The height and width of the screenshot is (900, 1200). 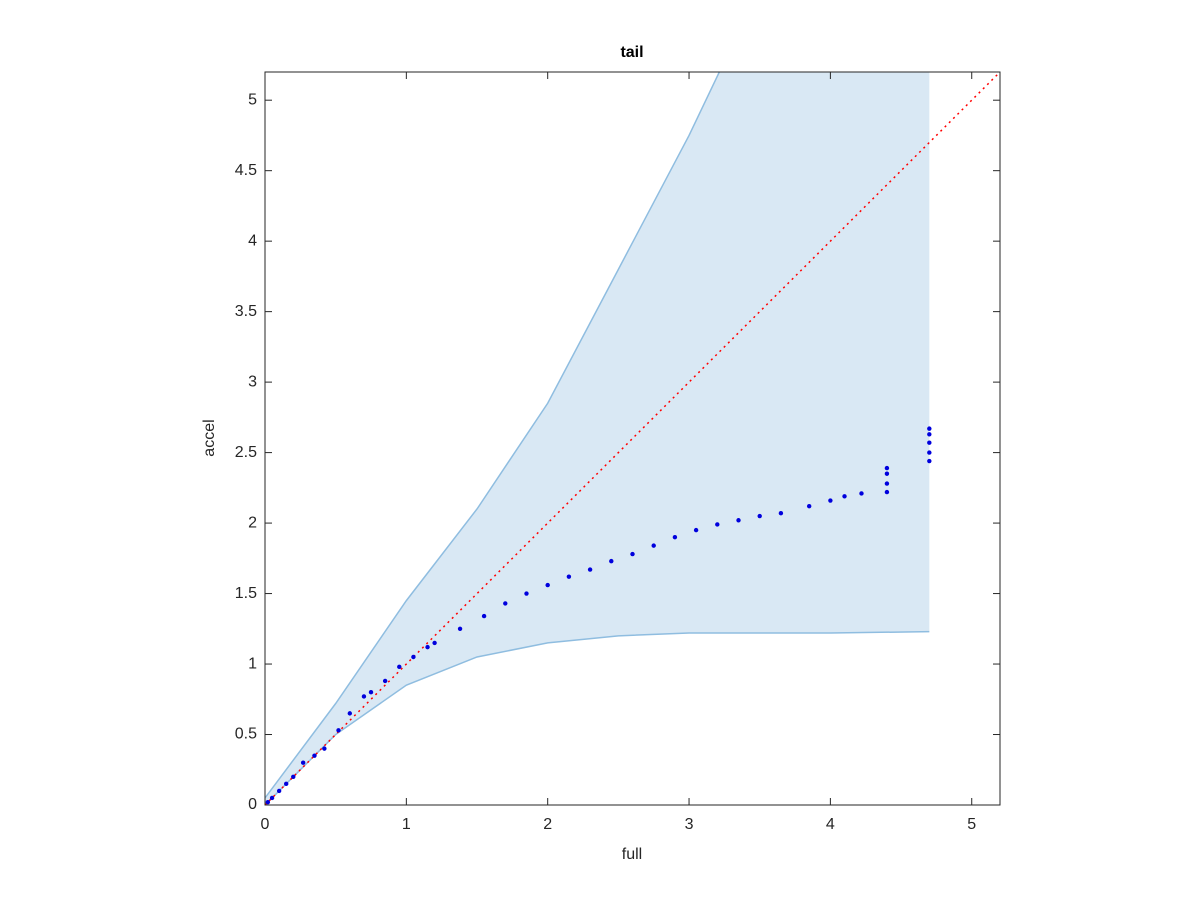 What do you see at coordinates (252, 240) in the screenshot?
I see `y-tick-label: 4` at bounding box center [252, 240].